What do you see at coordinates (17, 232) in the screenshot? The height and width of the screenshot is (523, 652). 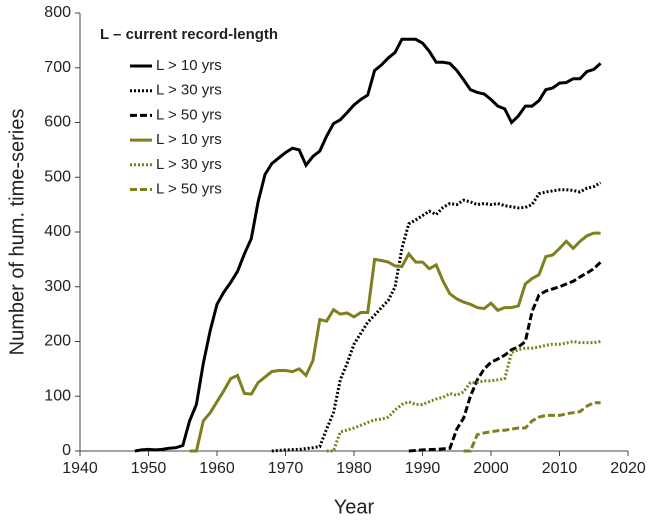 I see `y-axis-title: Number of hum. time-series` at bounding box center [17, 232].